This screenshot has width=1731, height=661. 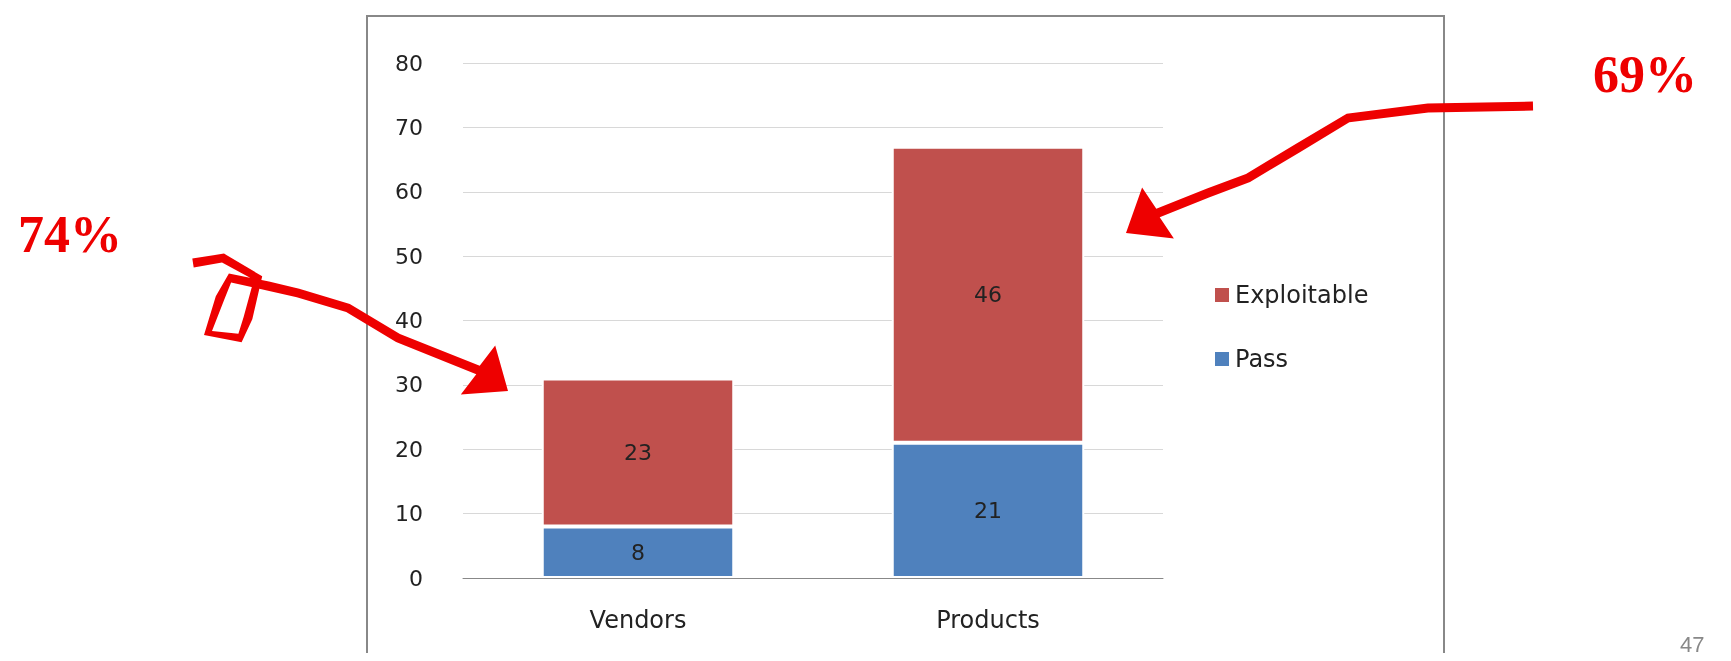 What do you see at coordinates (988, 510) in the screenshot?
I see `data-label: 21` at bounding box center [988, 510].